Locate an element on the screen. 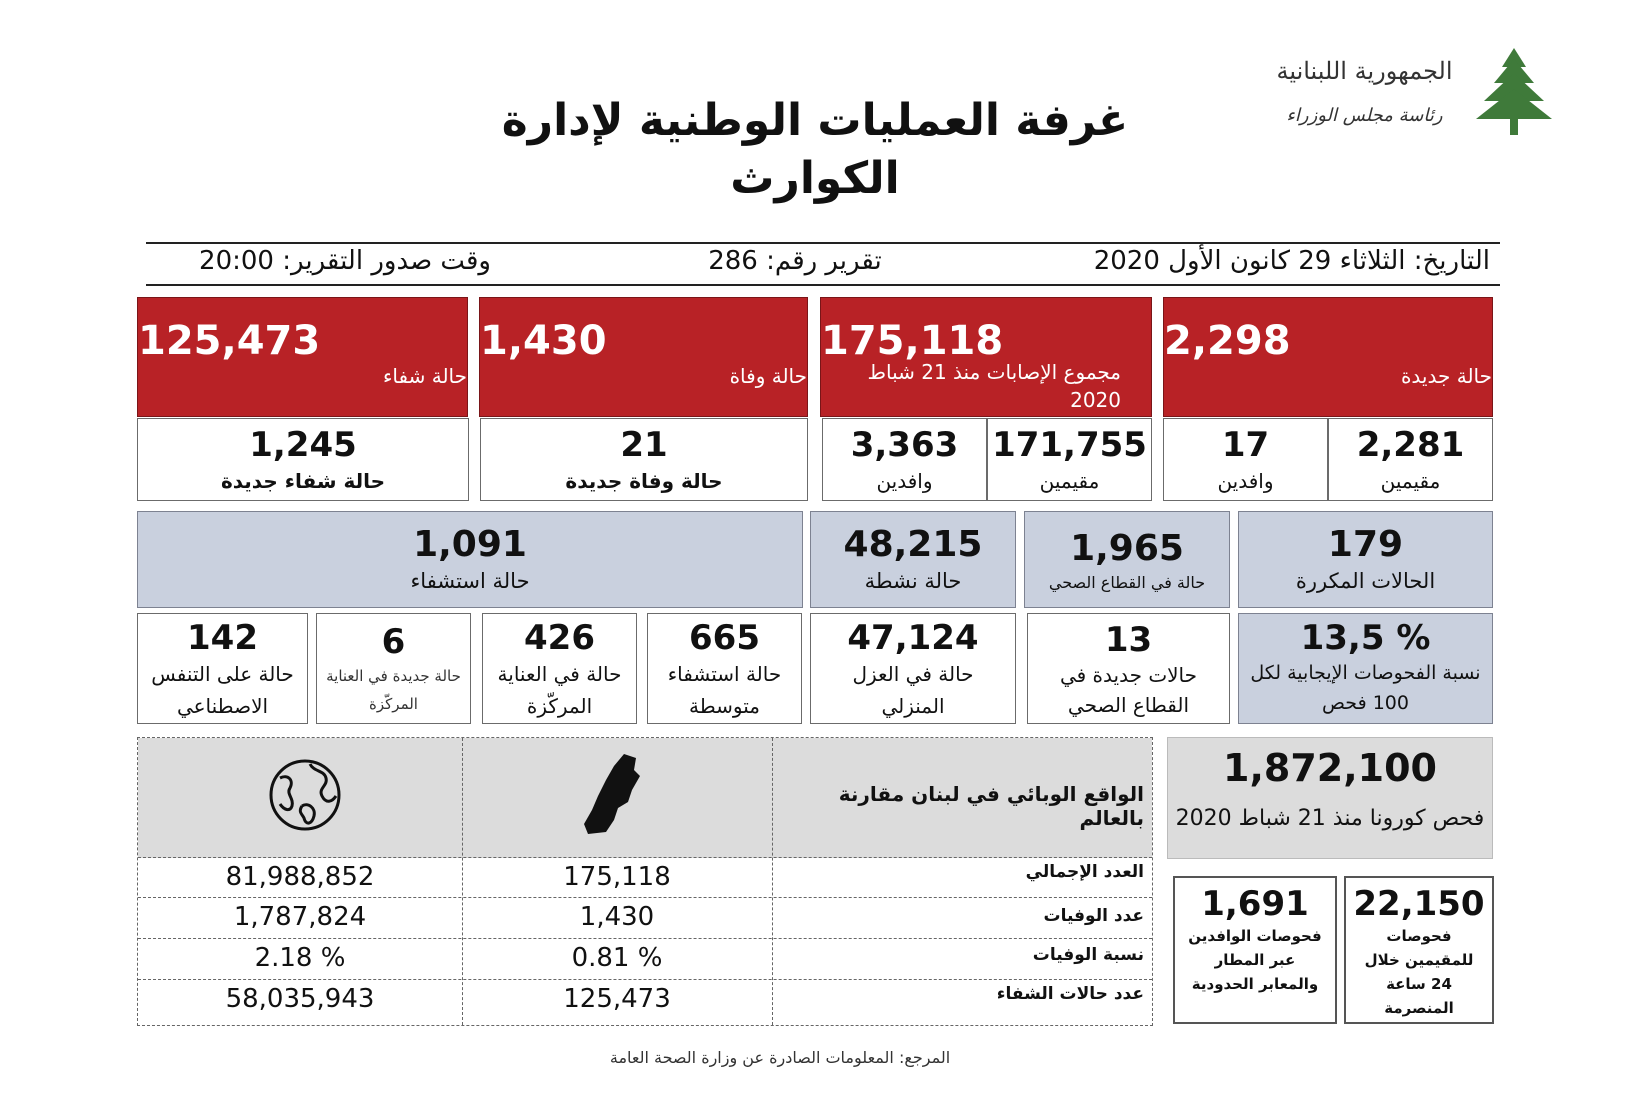 The width and height of the screenshot is (1650, 1093). health-sector-card: 1,965 حالة في القطاع الصحي is located at coordinates (1127, 559).